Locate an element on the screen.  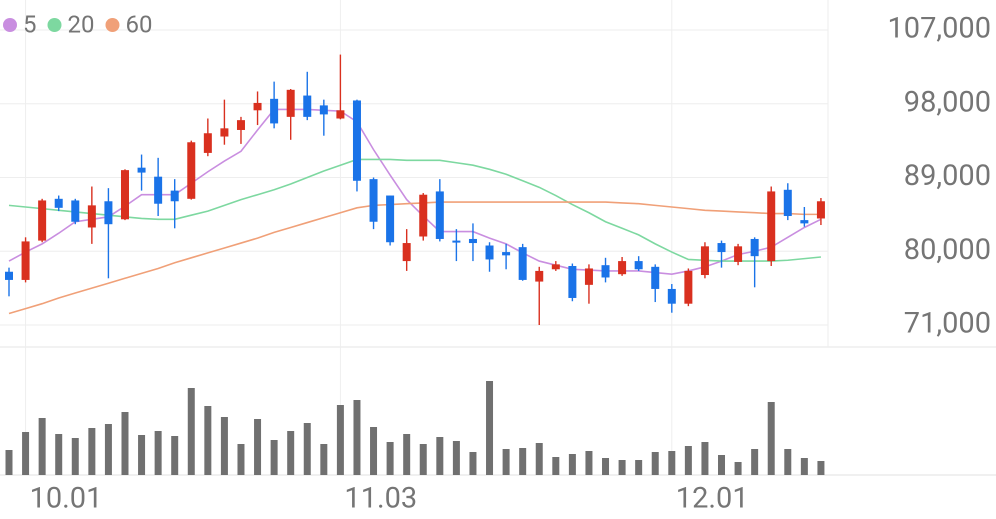
legend-label: 20 is located at coordinates (81, 24).